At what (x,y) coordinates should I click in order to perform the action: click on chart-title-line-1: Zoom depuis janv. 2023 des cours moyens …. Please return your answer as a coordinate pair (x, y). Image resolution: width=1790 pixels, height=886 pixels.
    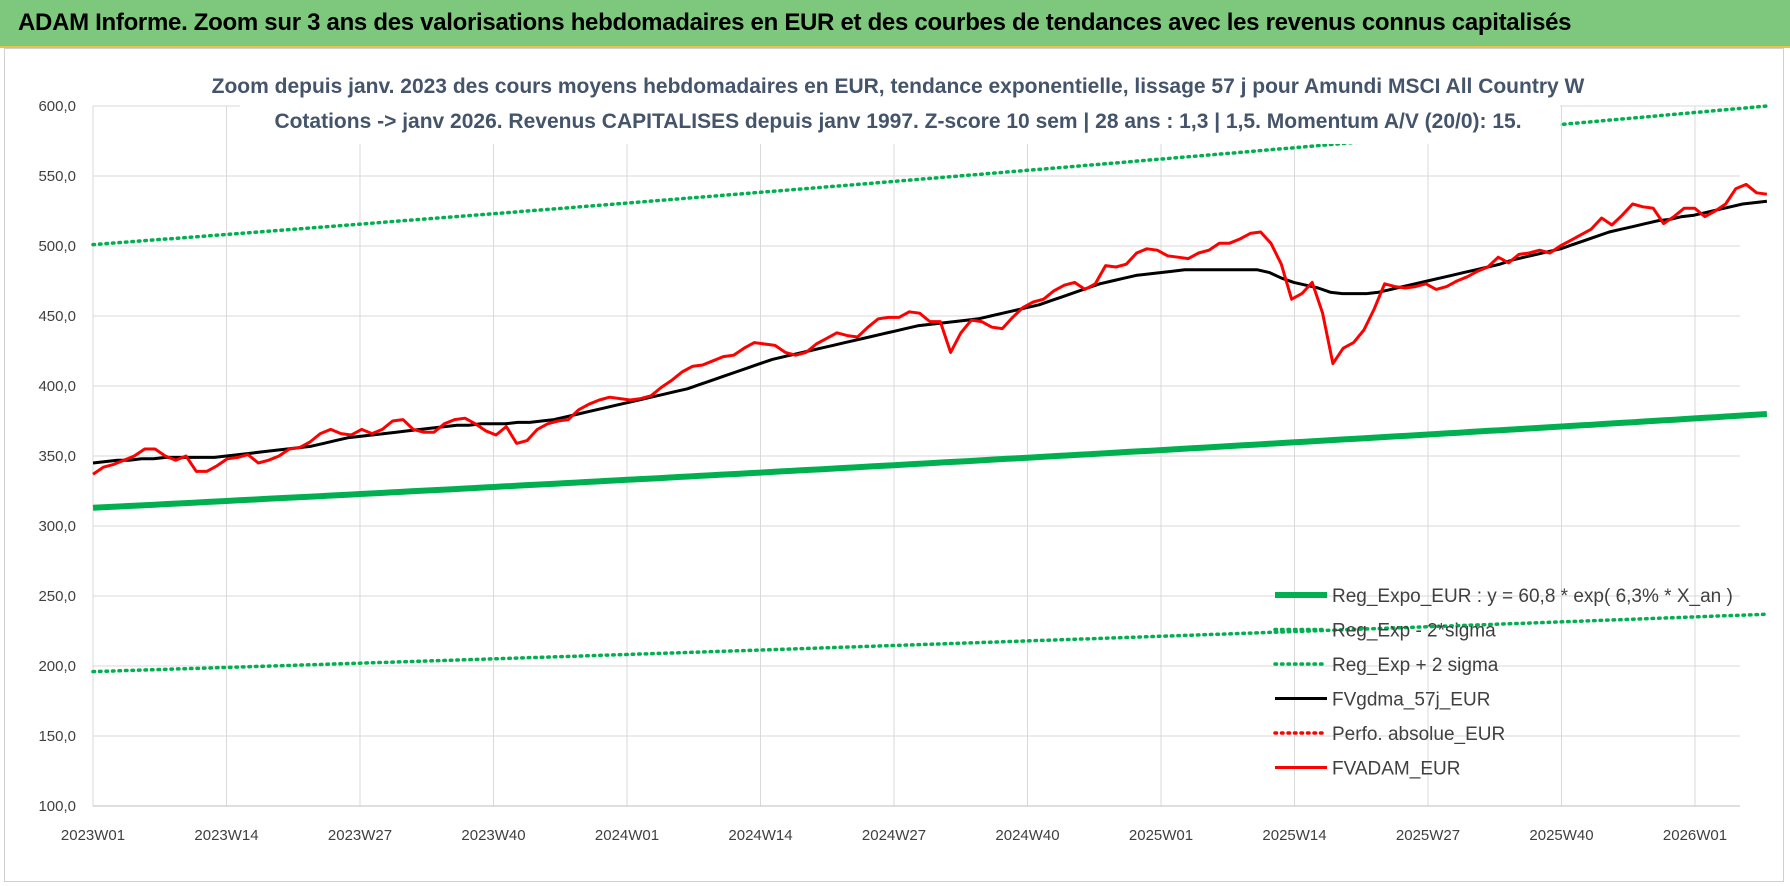
    Looking at the image, I should click on (898, 86).